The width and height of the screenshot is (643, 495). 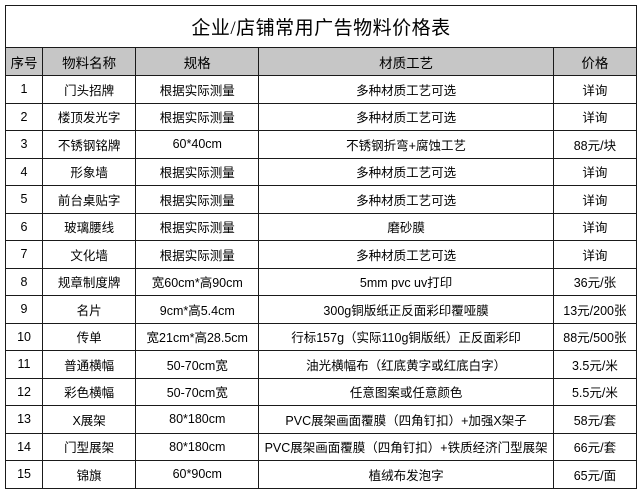 What do you see at coordinates (24, 116) in the screenshot?
I see `cell-index: 2` at bounding box center [24, 116].